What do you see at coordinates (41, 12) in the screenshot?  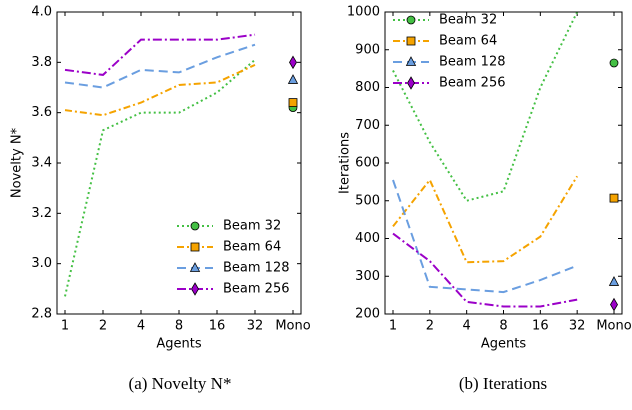 I see `y-tick-label: 4.0` at bounding box center [41, 12].